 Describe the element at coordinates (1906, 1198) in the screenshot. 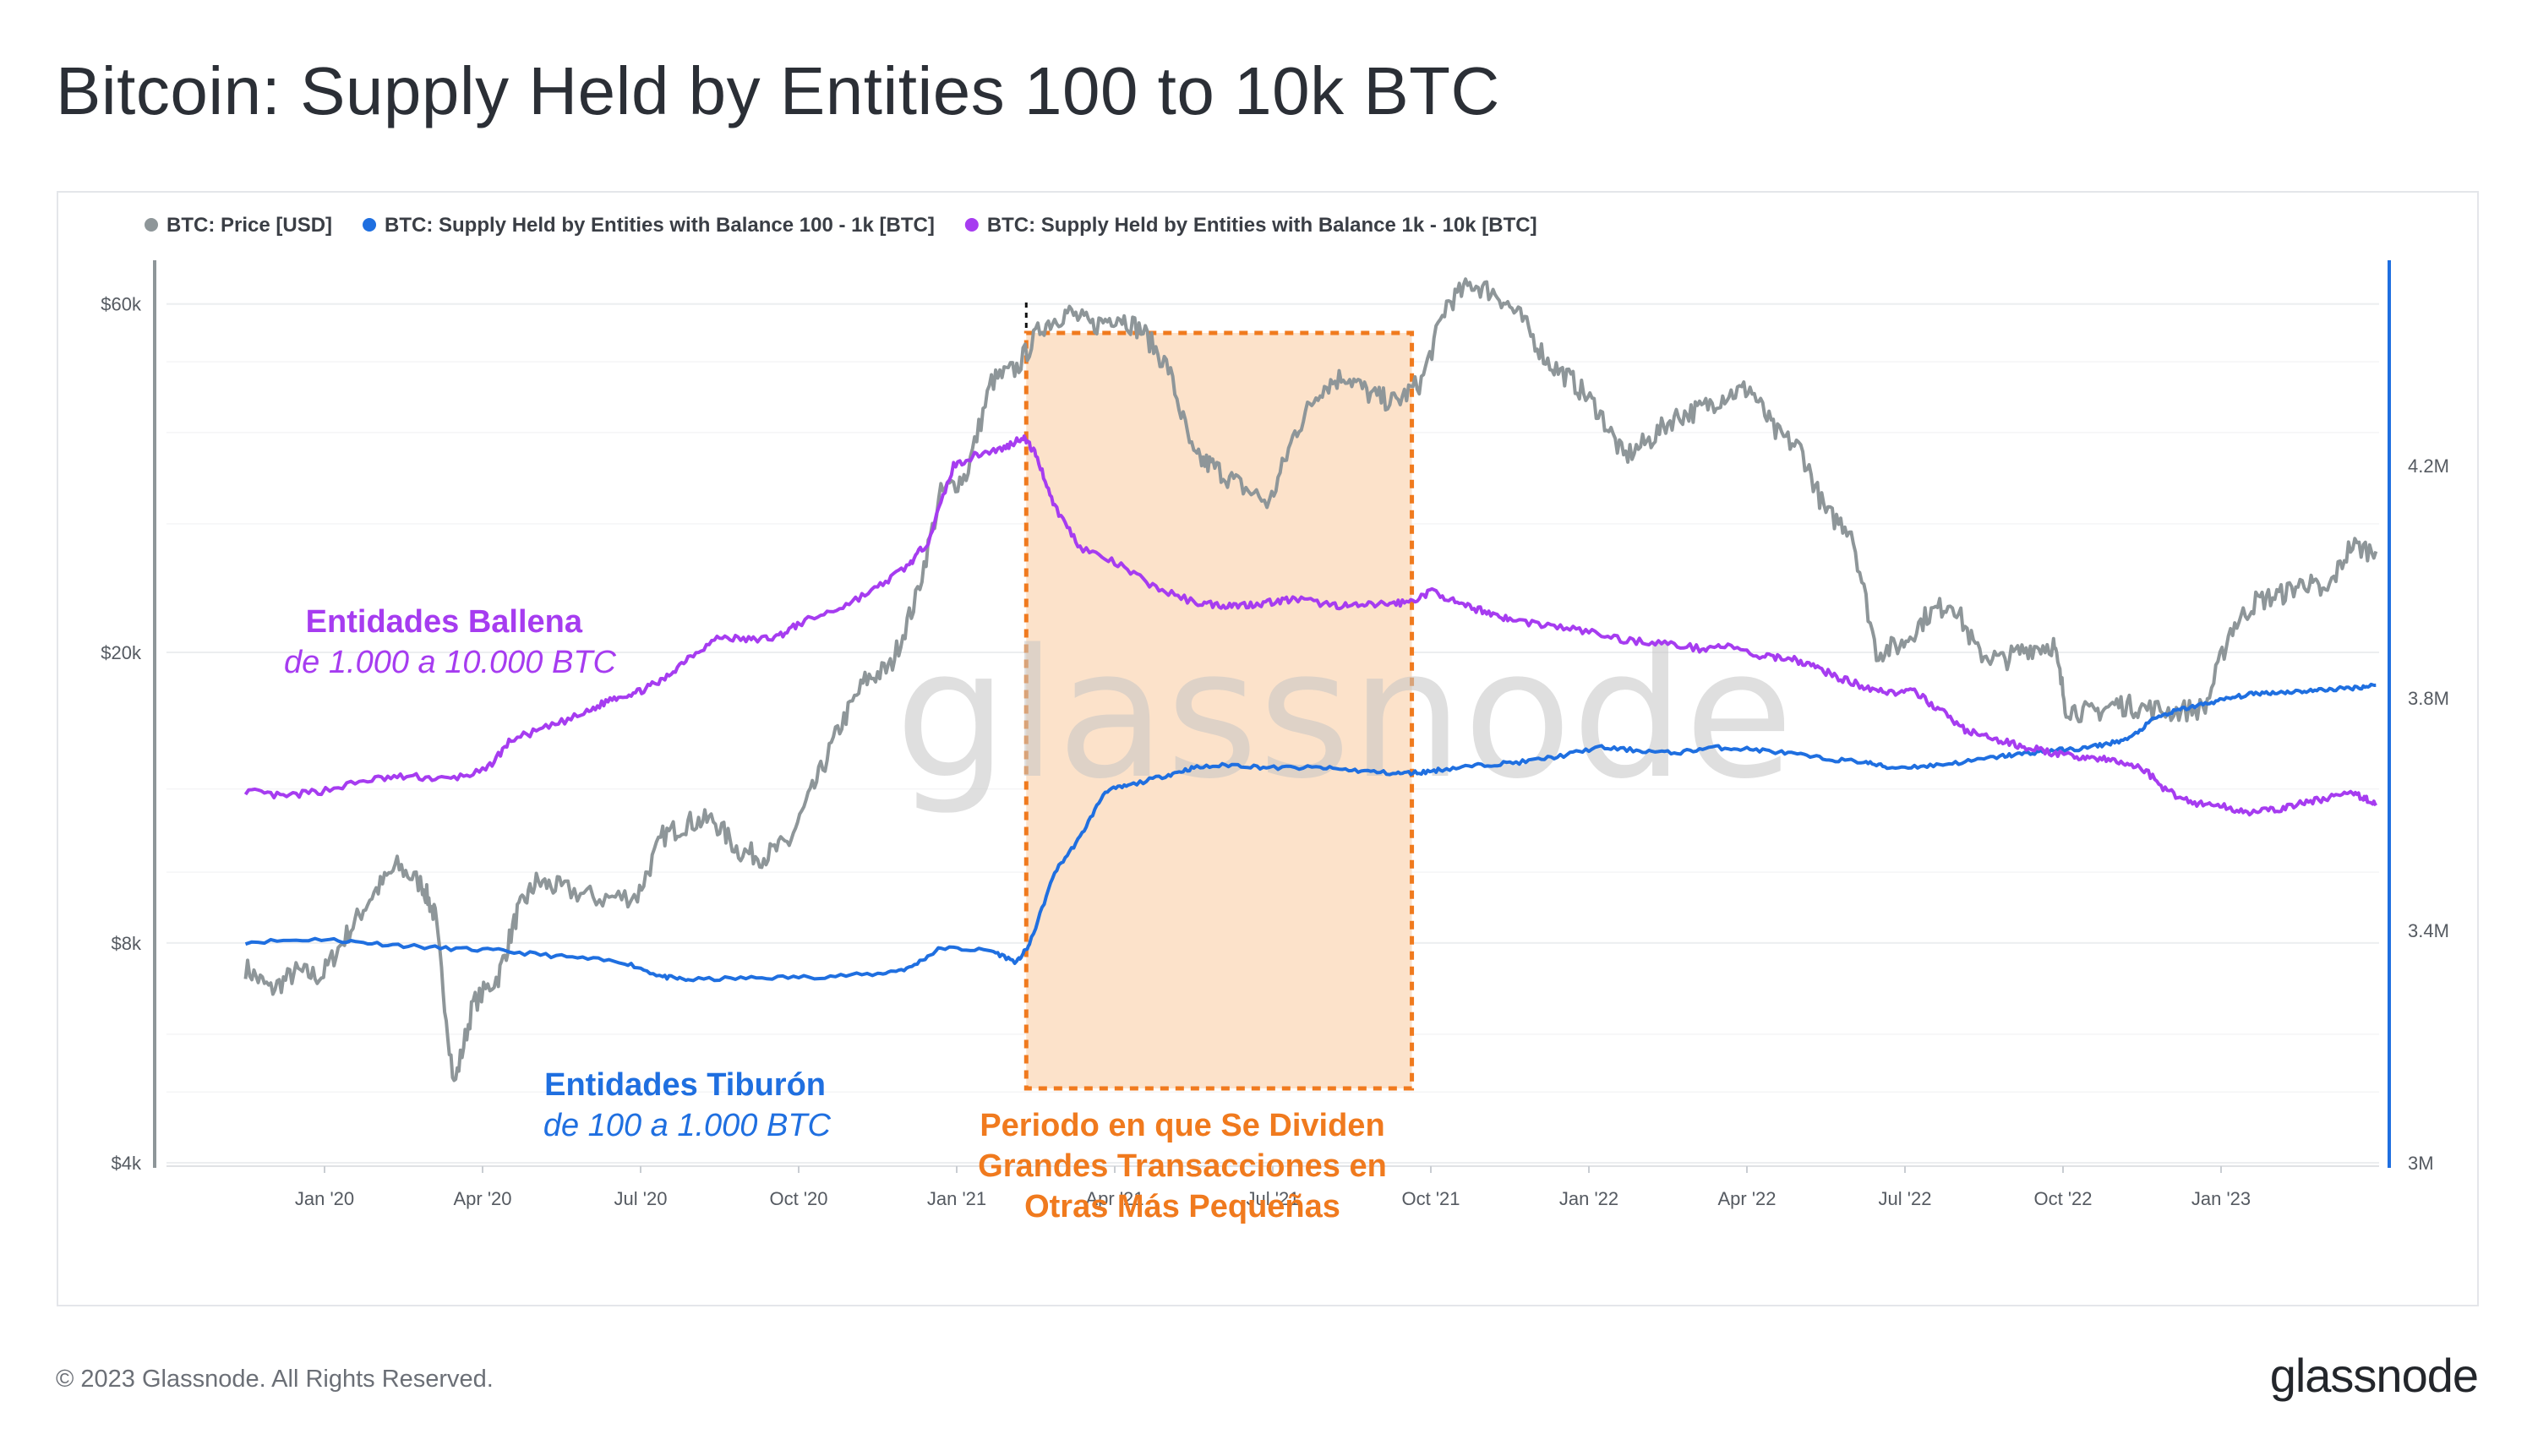

I see `x-tick-label: Jul '22` at that location.